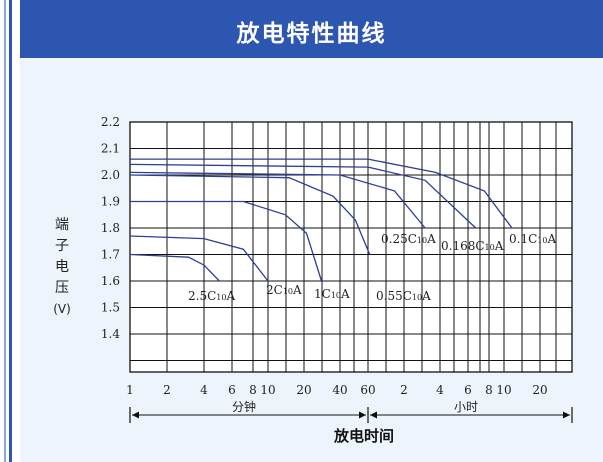 The height and width of the screenshot is (462, 603). What do you see at coordinates (110, 334) in the screenshot?
I see `y-tick-label: 1.4` at bounding box center [110, 334].